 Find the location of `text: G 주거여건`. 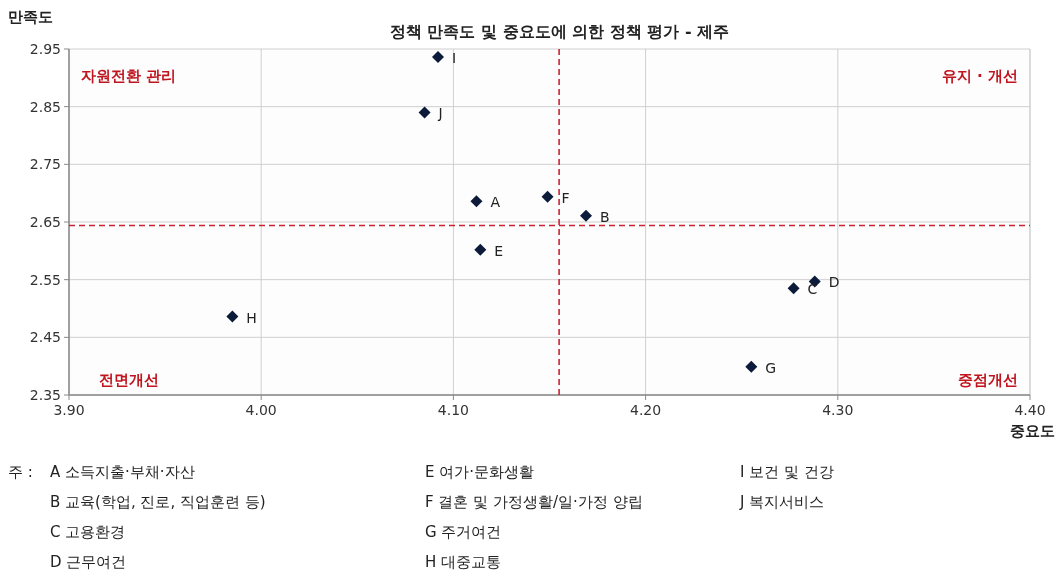

text: G 주거여건 is located at coordinates (463, 532).